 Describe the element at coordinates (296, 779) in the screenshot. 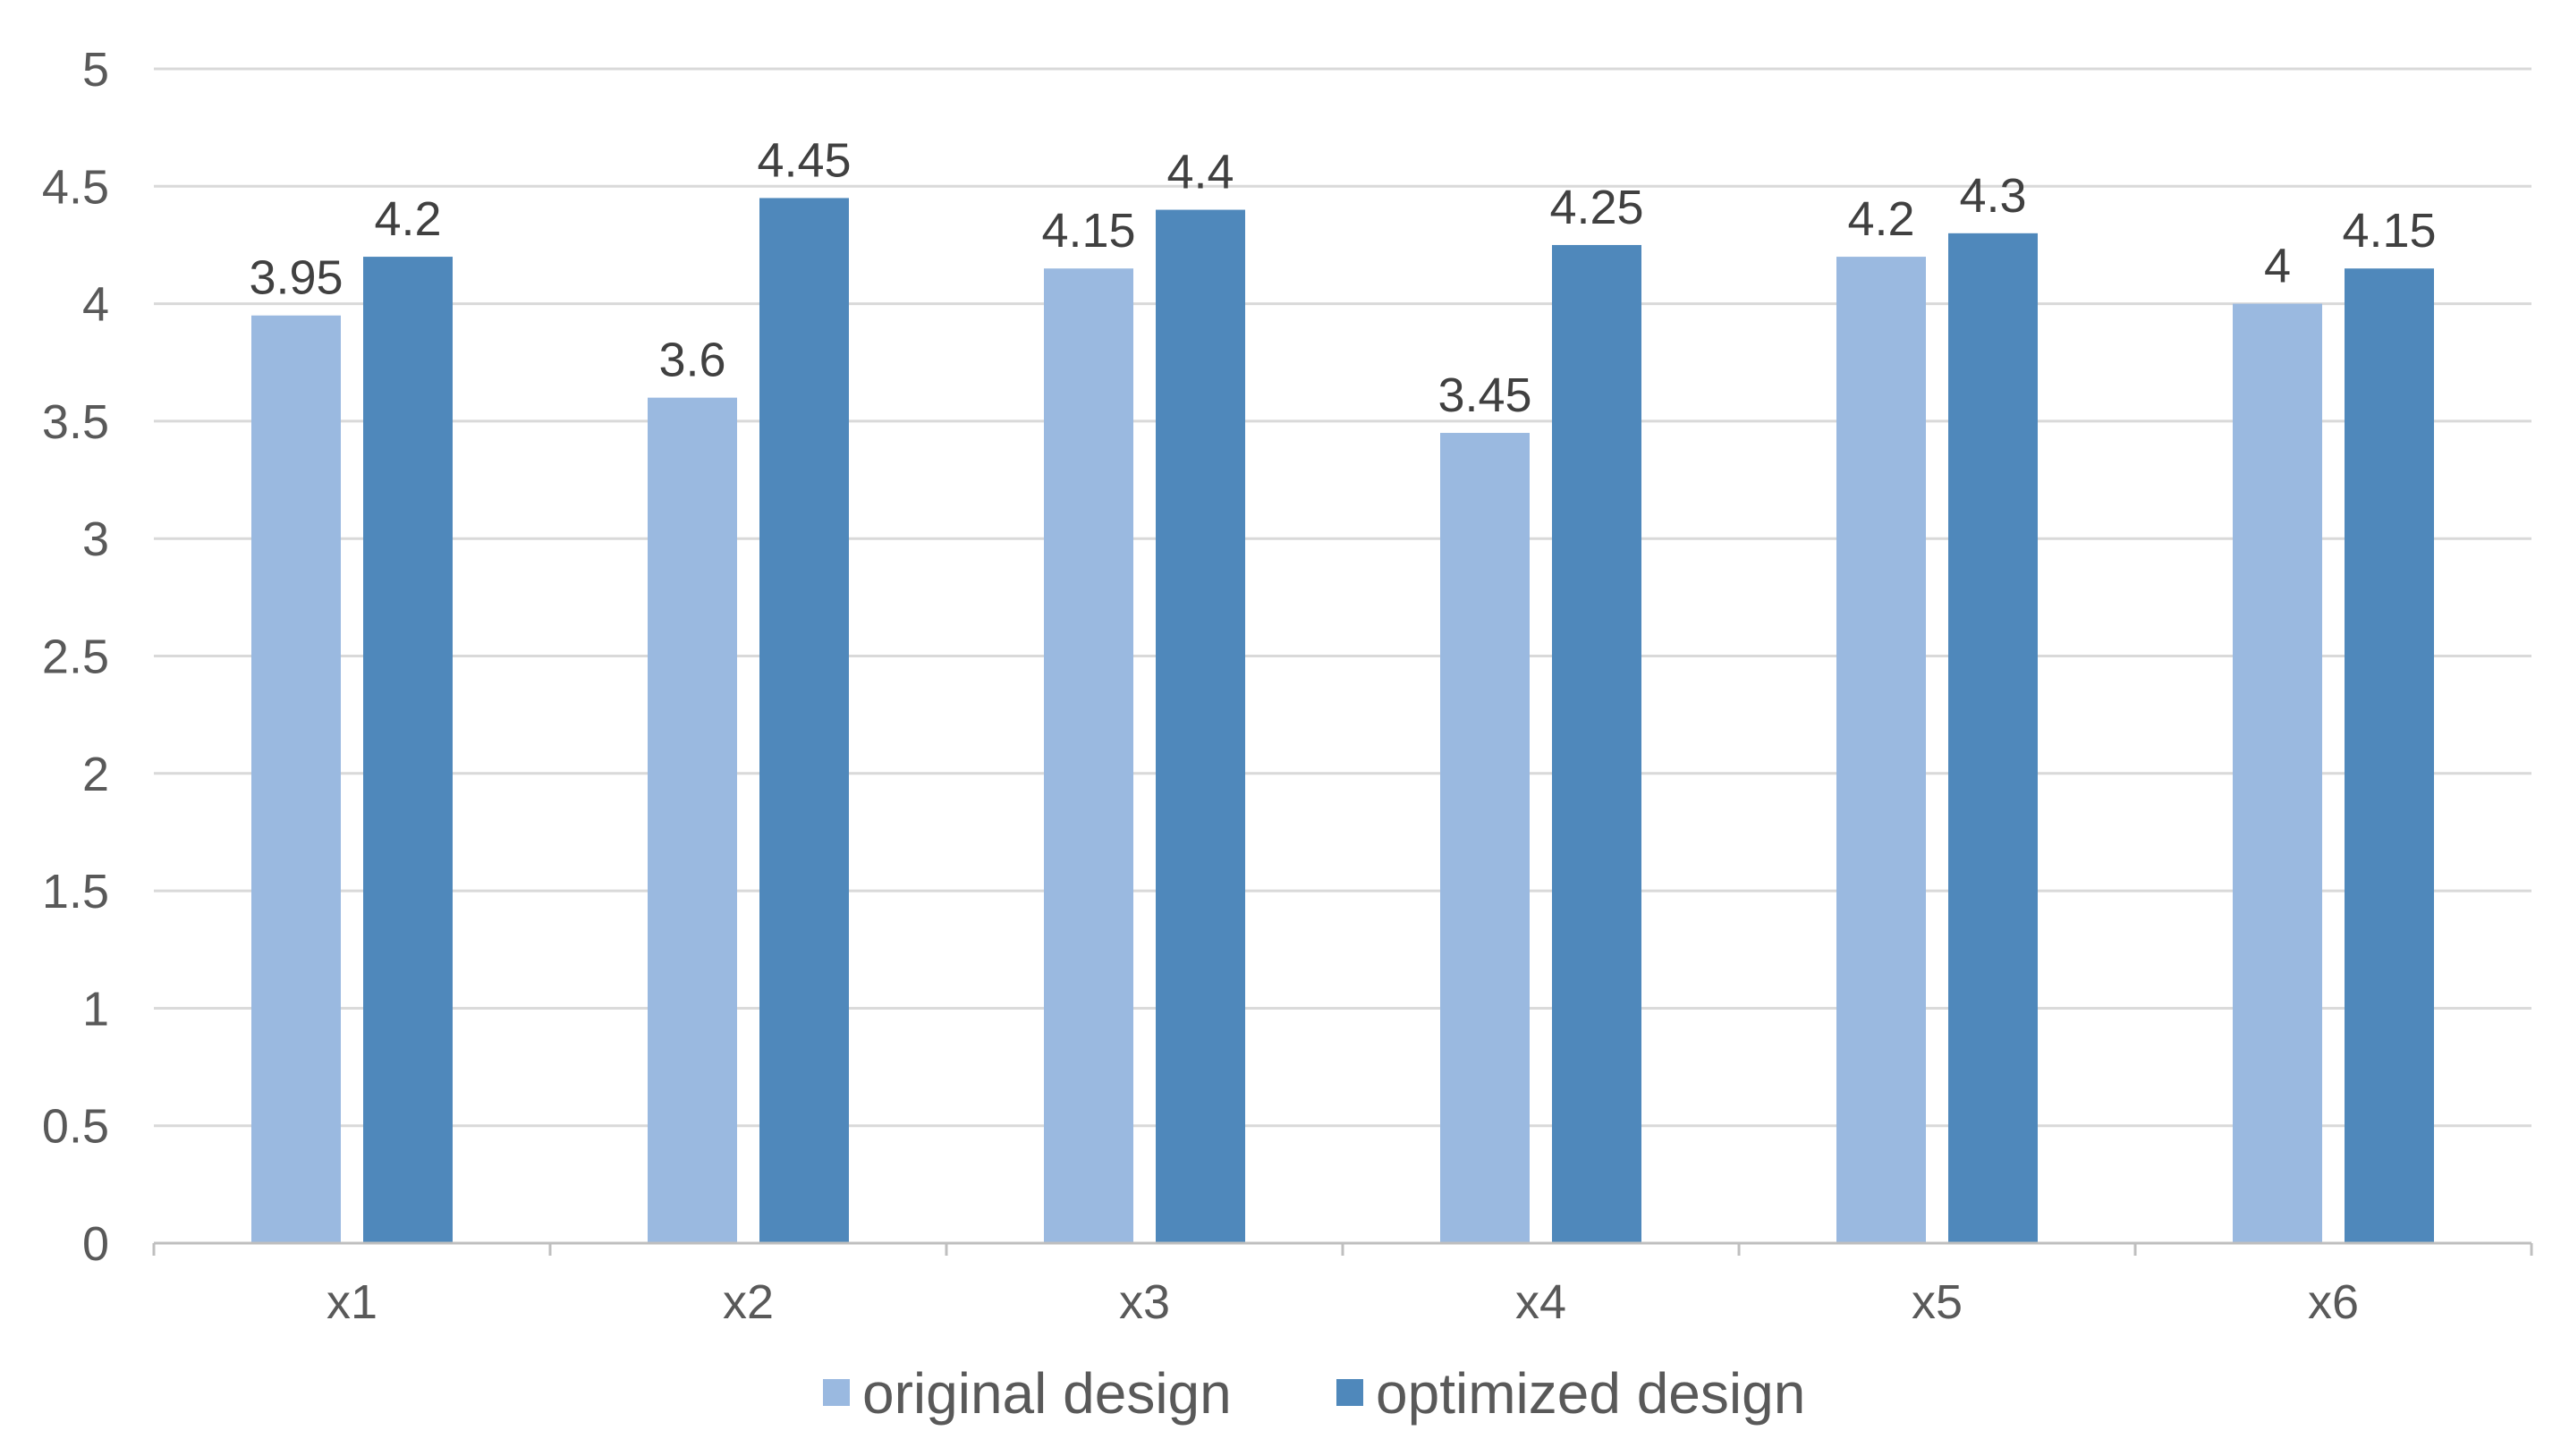

I see `bar-original-x1` at that location.